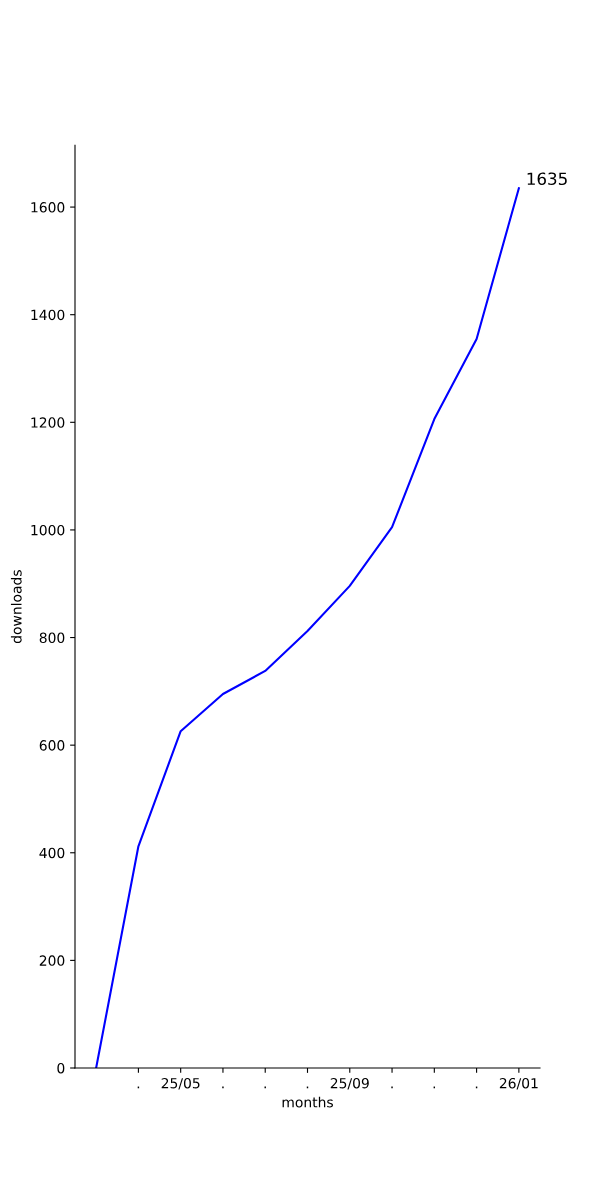  What do you see at coordinates (48, 207) in the screenshot?
I see `y-tick-label: 1600` at bounding box center [48, 207].